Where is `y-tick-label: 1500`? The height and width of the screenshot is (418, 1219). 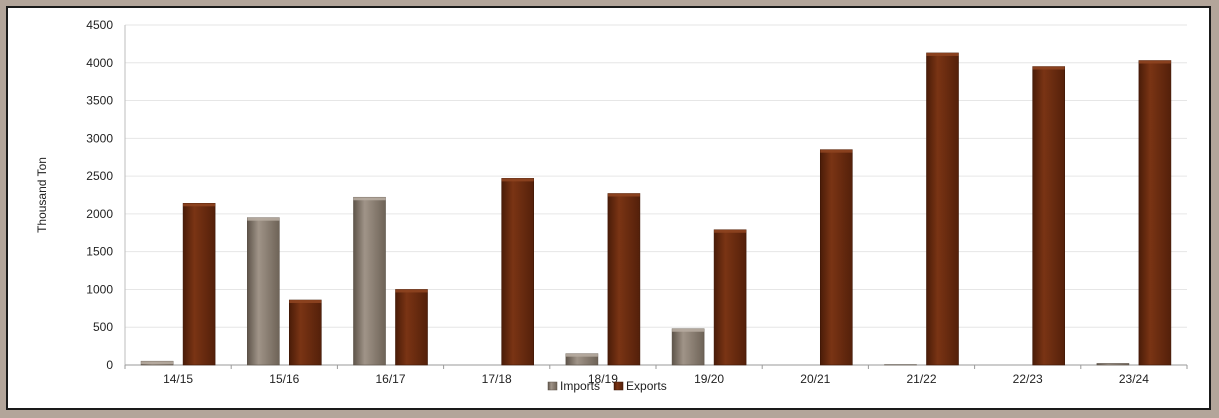 y-tick-label: 1500 is located at coordinates (99, 252).